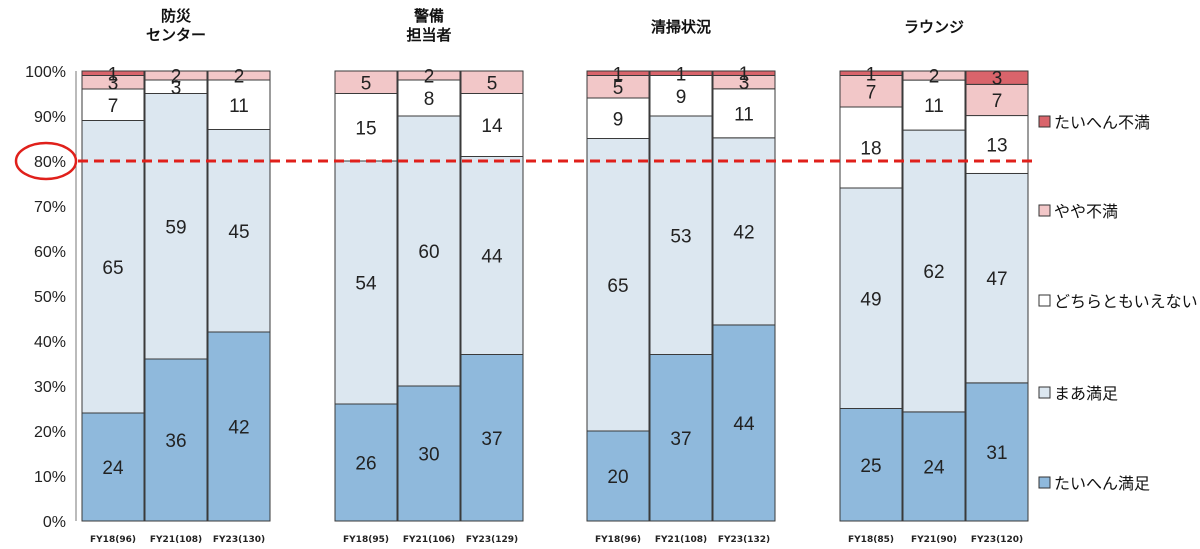  What do you see at coordinates (870, 299) in the screenshot?
I see `data-label: 49` at bounding box center [870, 299].